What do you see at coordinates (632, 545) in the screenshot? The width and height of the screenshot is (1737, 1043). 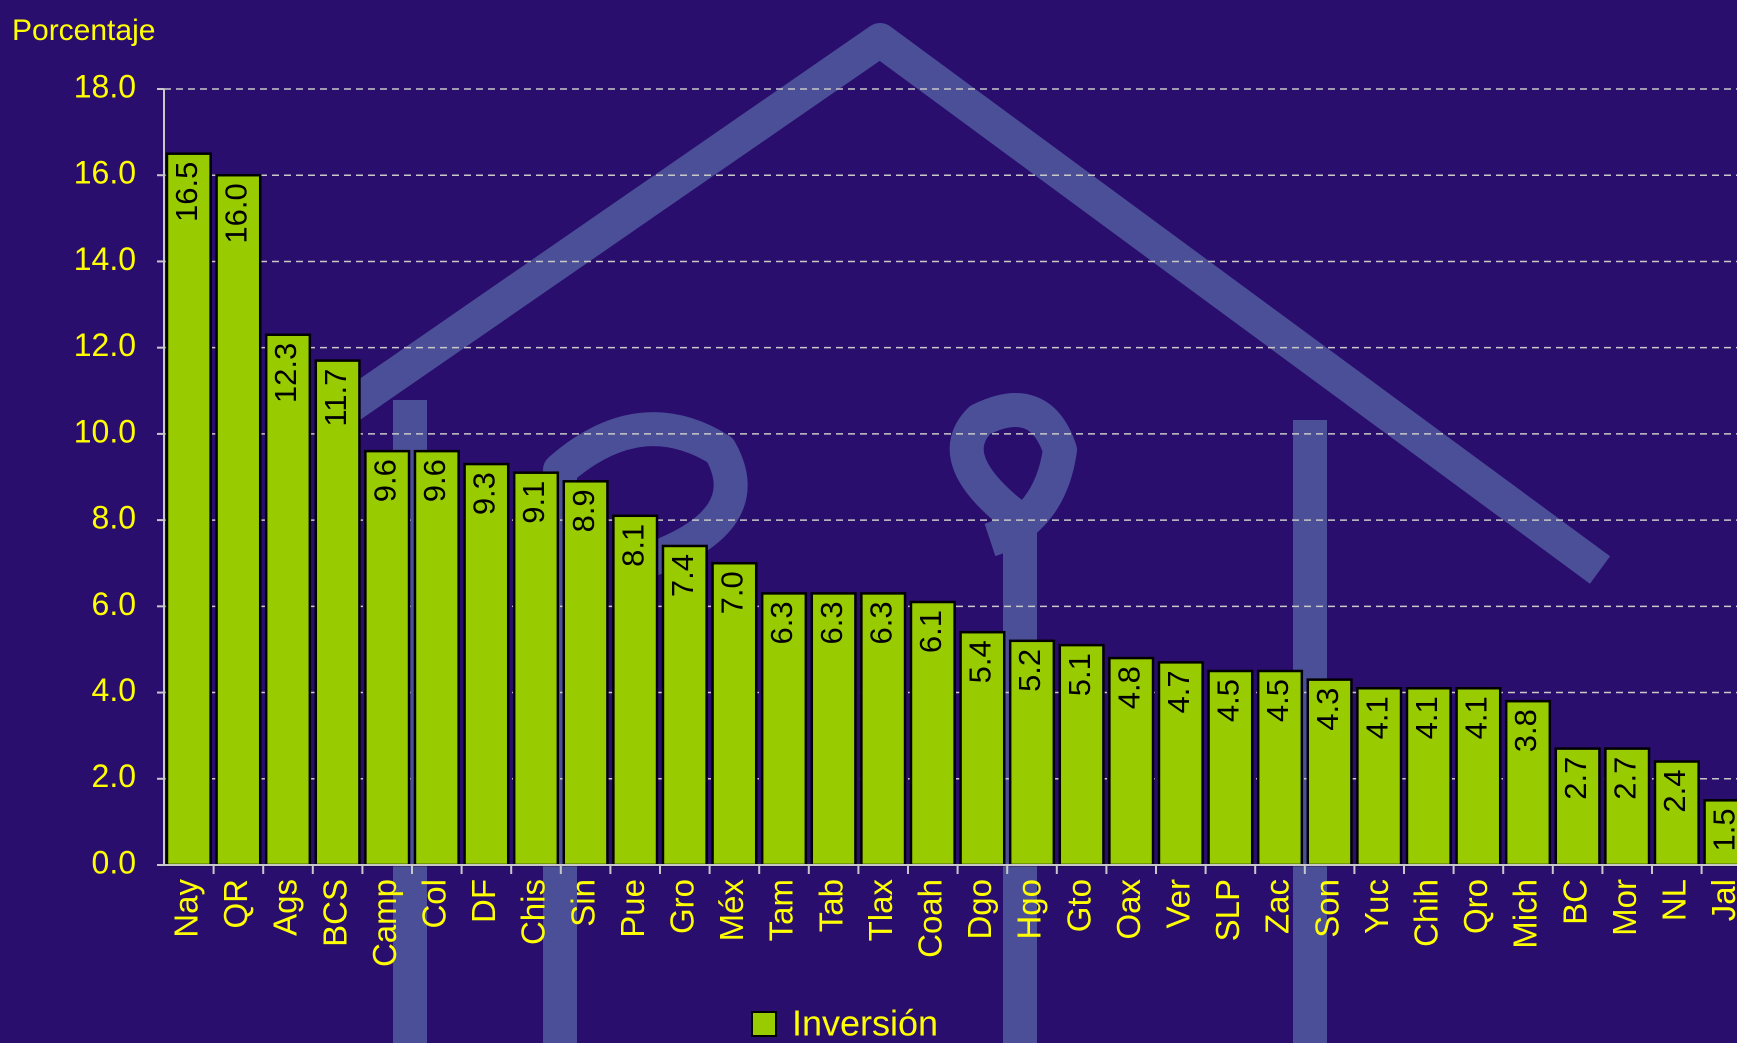 I see `value-label: 8.1` at bounding box center [632, 545].